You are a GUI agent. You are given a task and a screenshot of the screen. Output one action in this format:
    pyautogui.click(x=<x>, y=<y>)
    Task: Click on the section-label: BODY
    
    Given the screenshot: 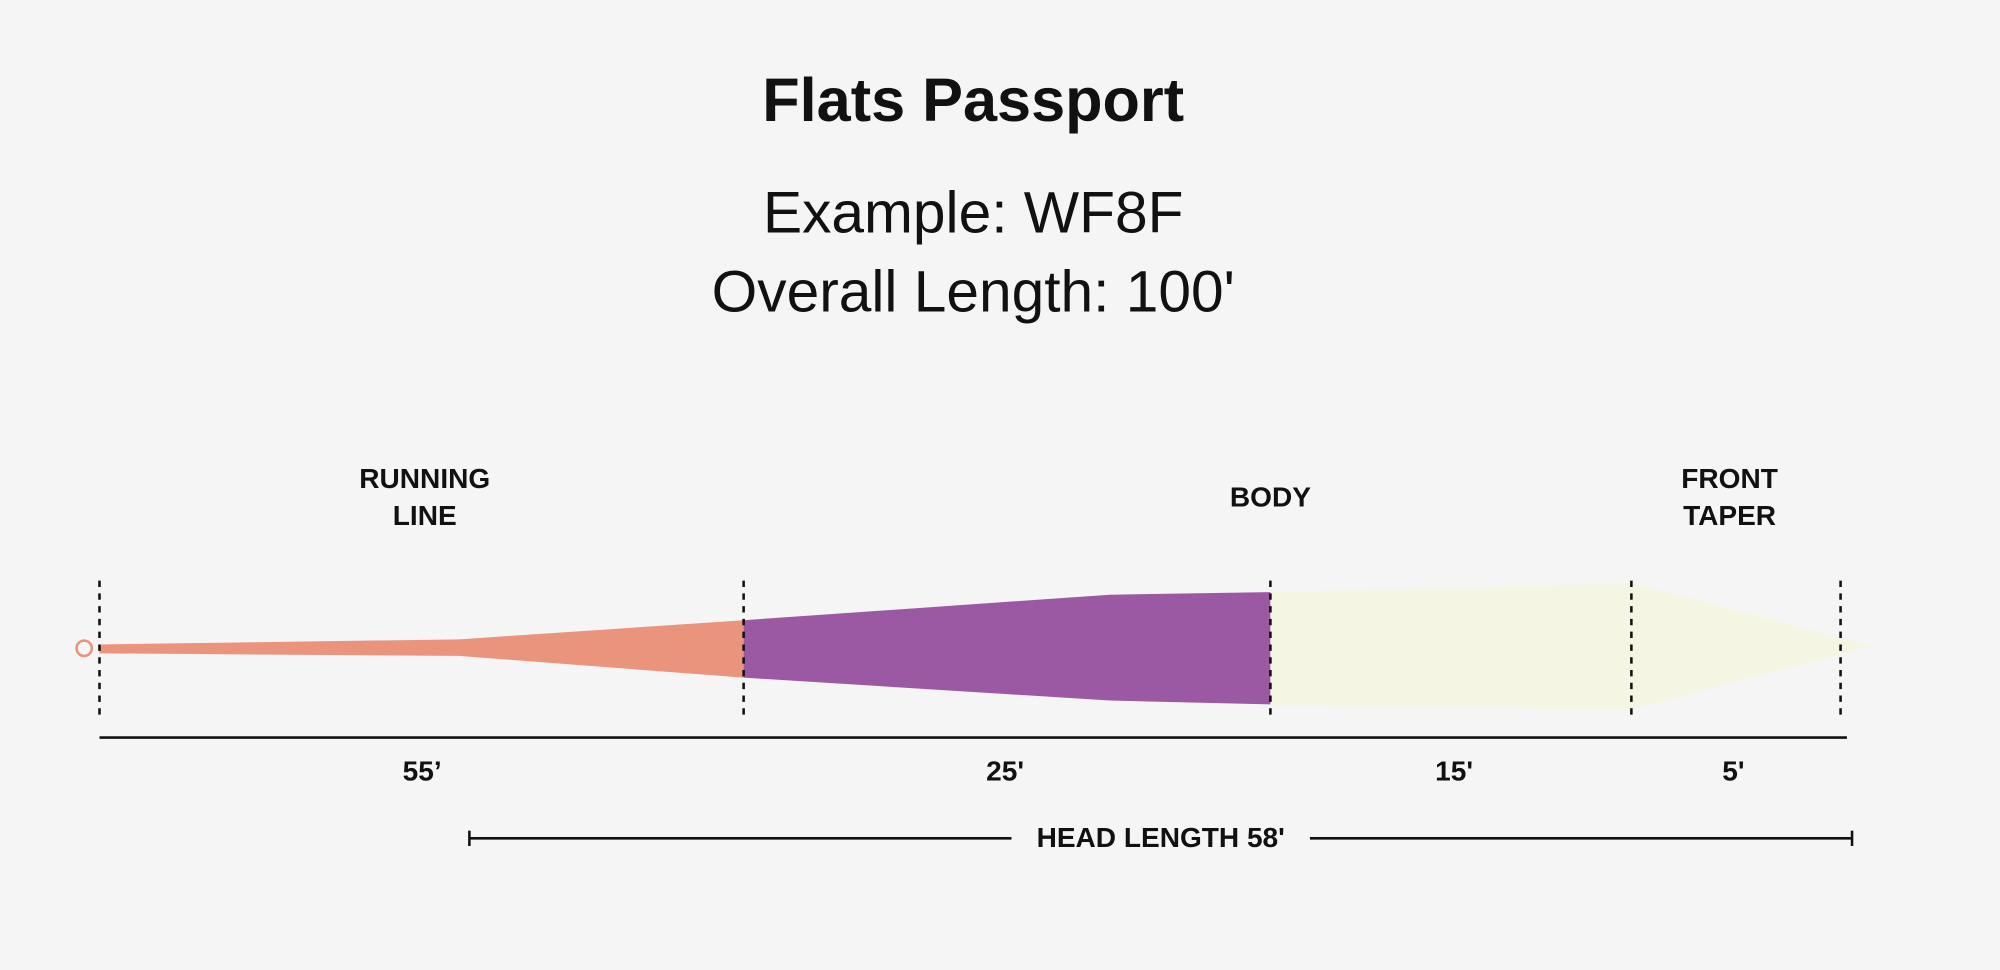 What is the action you would take?
    pyautogui.click(x=1270, y=496)
    